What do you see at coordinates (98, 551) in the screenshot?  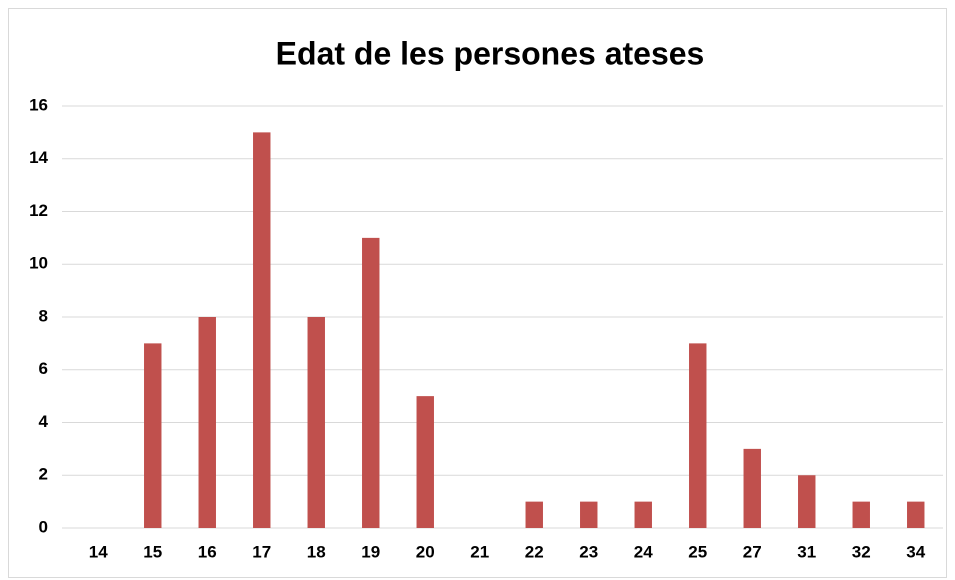 I see `x-tick-label: 14` at bounding box center [98, 551].